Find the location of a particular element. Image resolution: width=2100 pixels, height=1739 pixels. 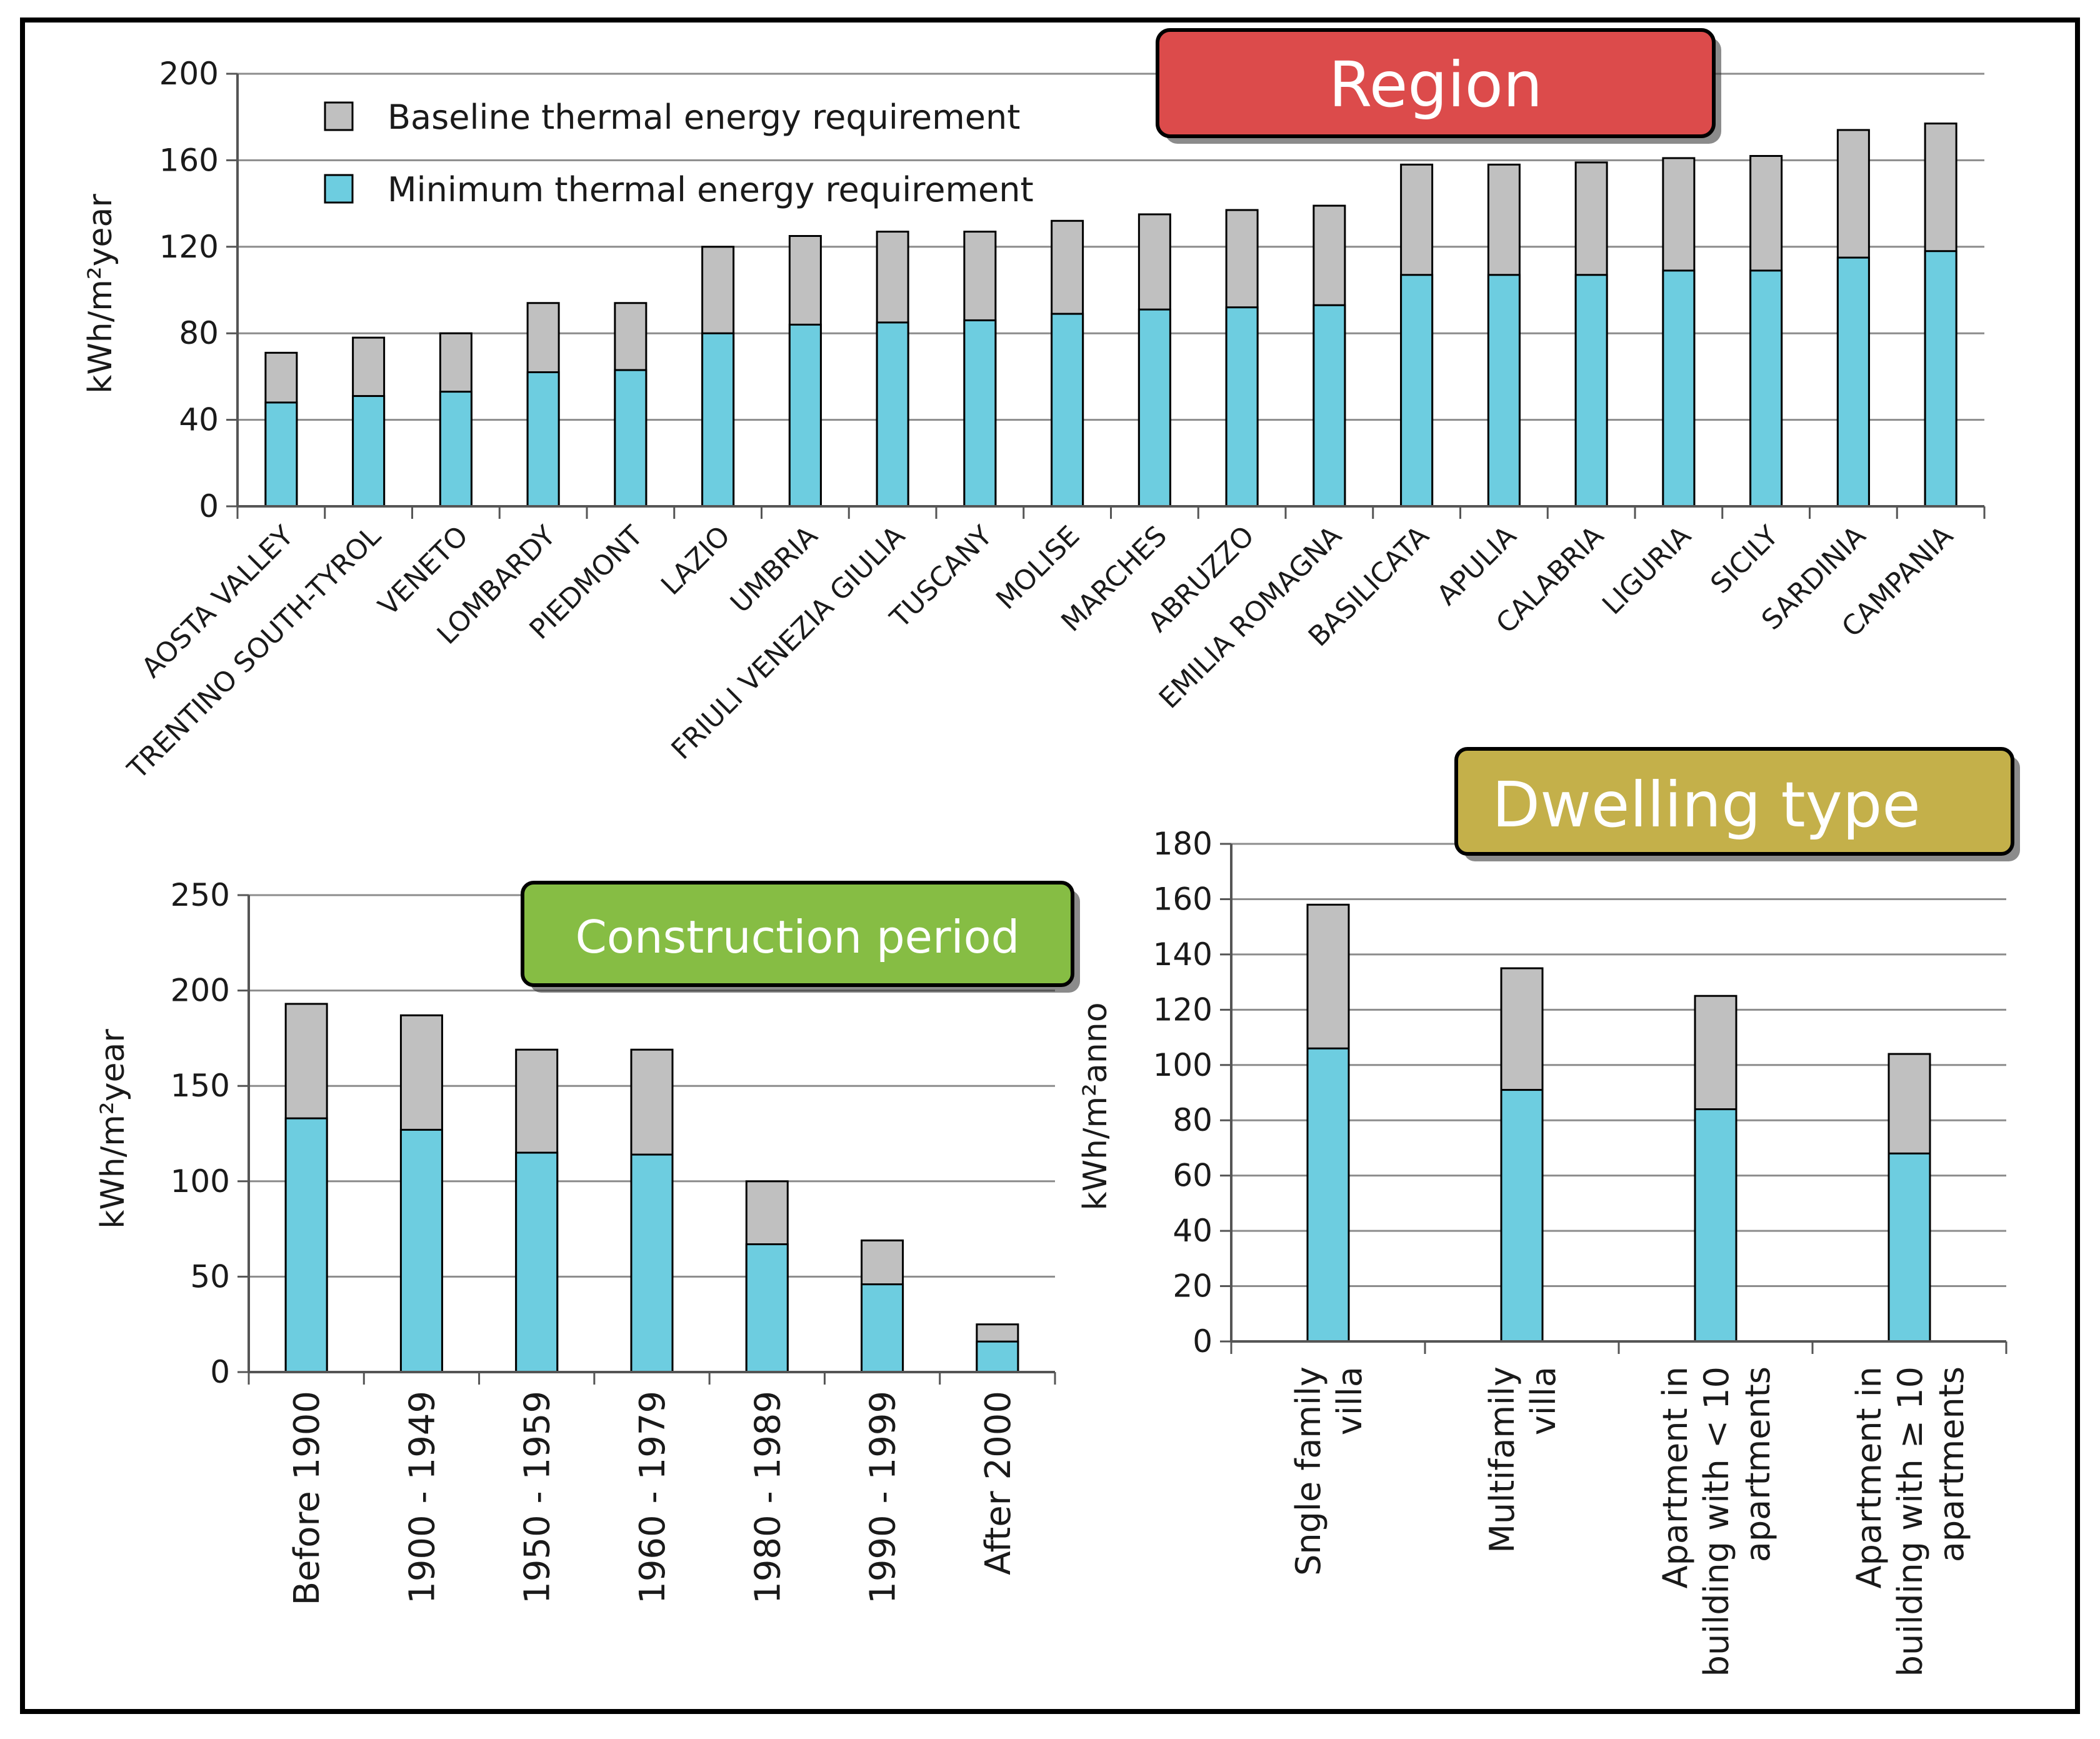

construction-banner: Construction period is located at coordinates (801, 937).